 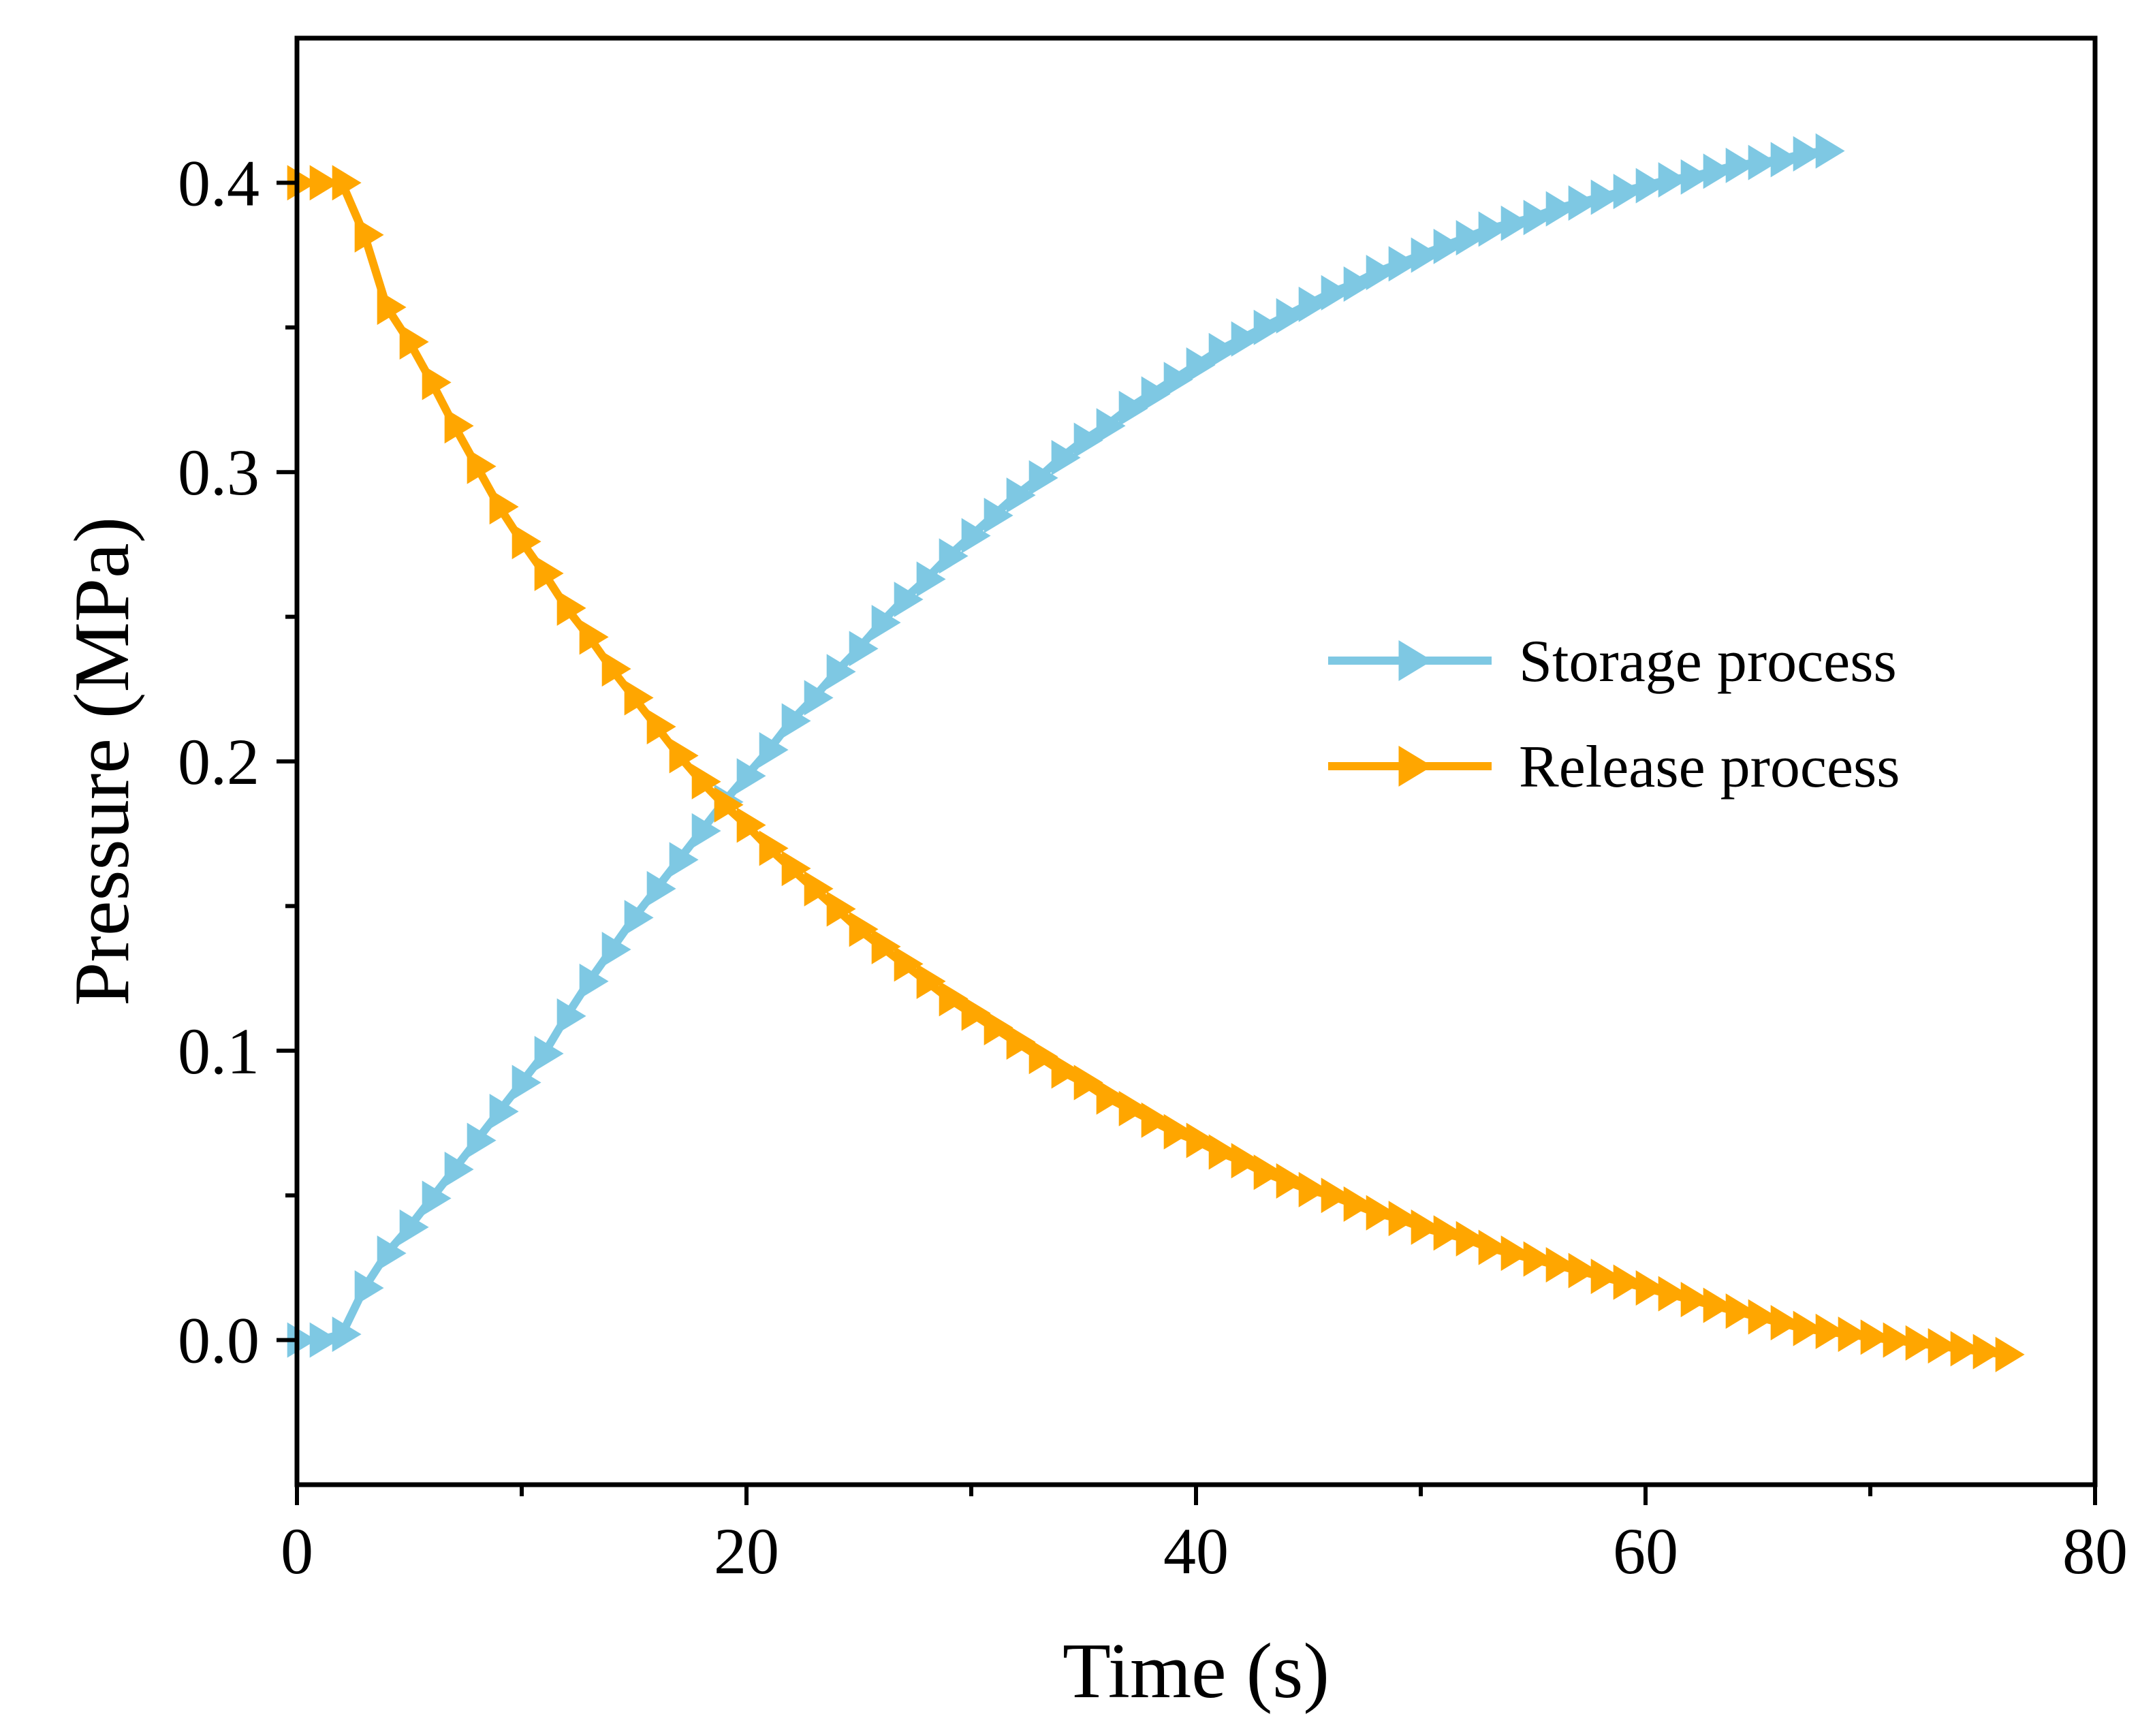 I want to click on x-tick-label: 0, so click(x=297, y=1551).